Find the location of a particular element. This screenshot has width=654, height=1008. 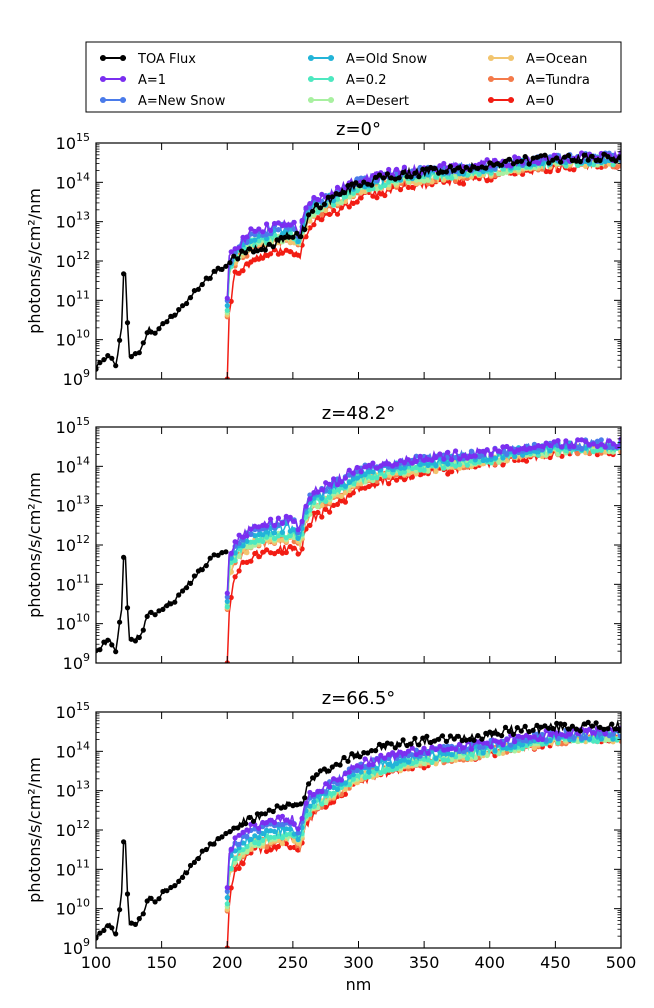

x-tick-label: 200 is located at coordinates (227, 962).